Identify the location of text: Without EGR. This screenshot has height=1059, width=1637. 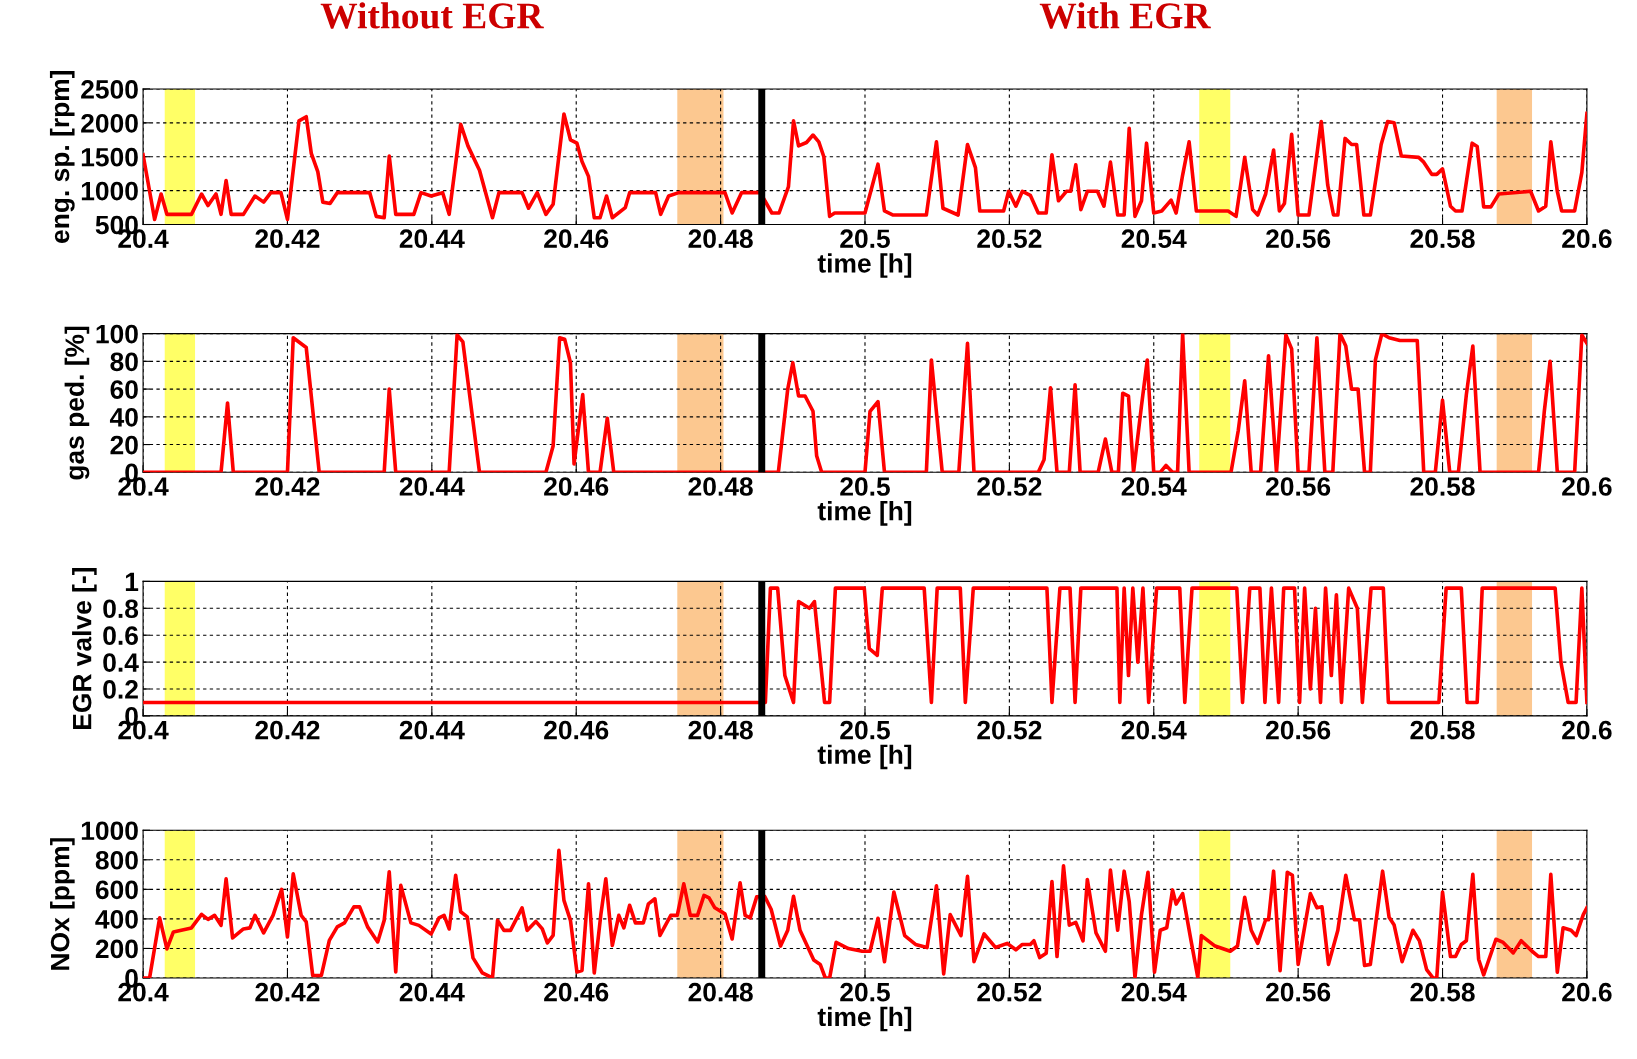
(432, 15).